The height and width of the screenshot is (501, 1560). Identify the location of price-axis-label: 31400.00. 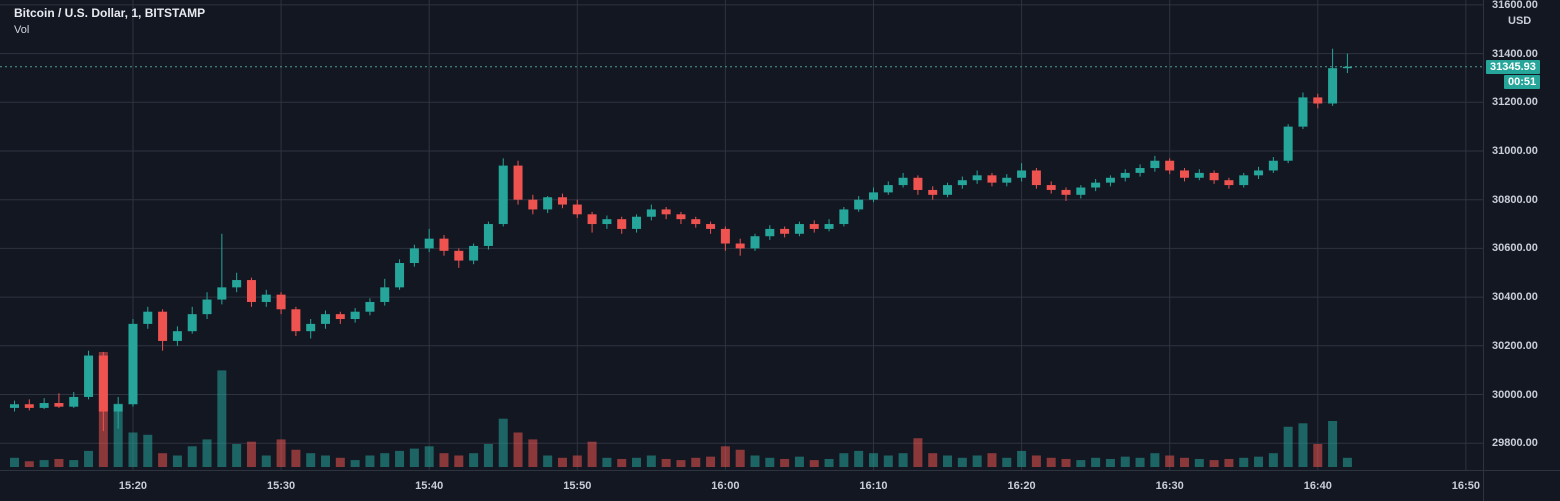
(1515, 53).